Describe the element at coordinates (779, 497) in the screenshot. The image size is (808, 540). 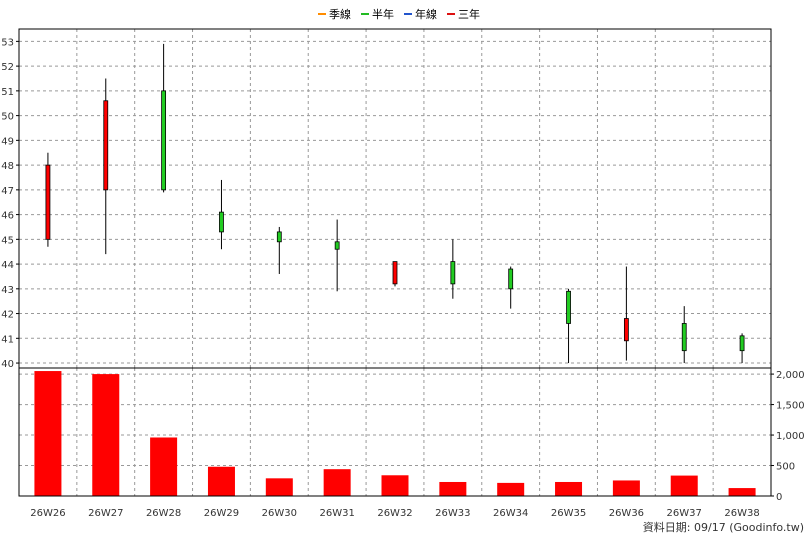
I see `volume-tick-label: 0` at that location.